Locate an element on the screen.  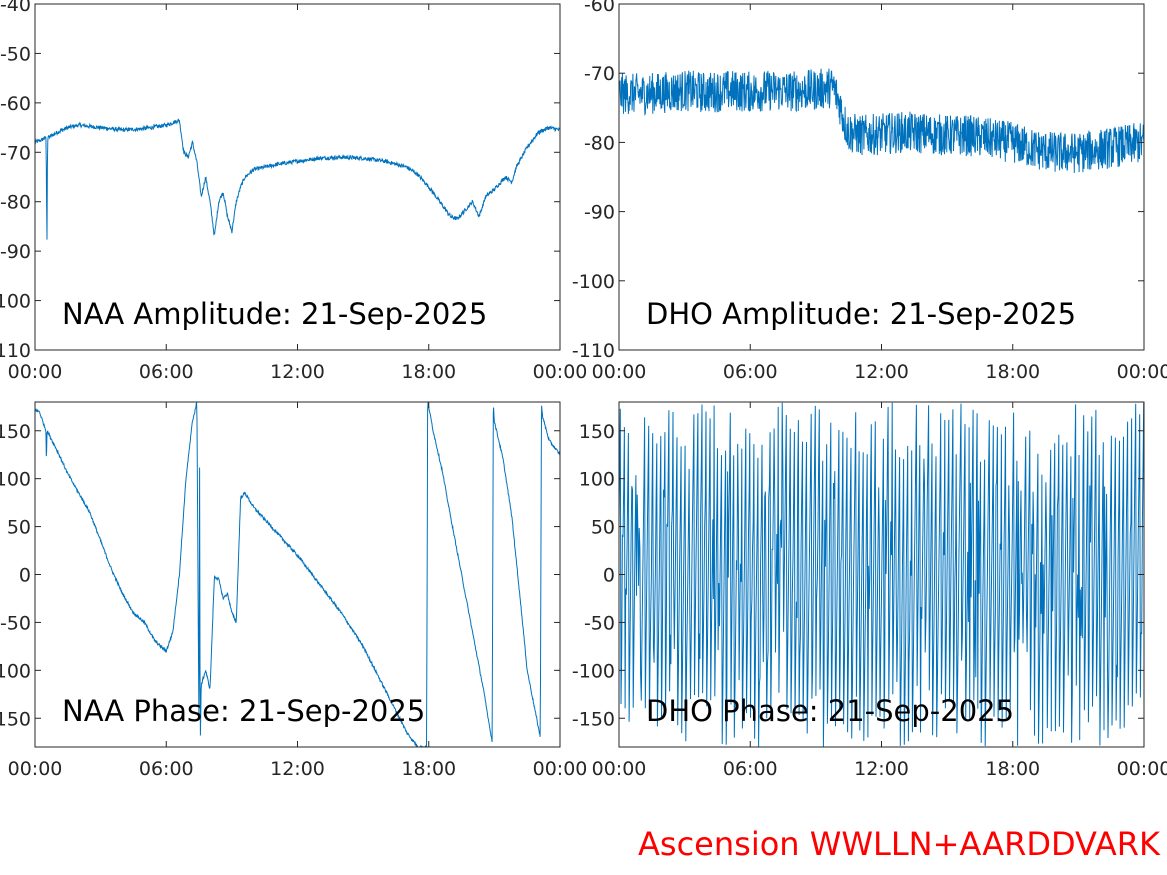
dho-amp-y-tick-label: -60 is located at coordinates (599, 8).